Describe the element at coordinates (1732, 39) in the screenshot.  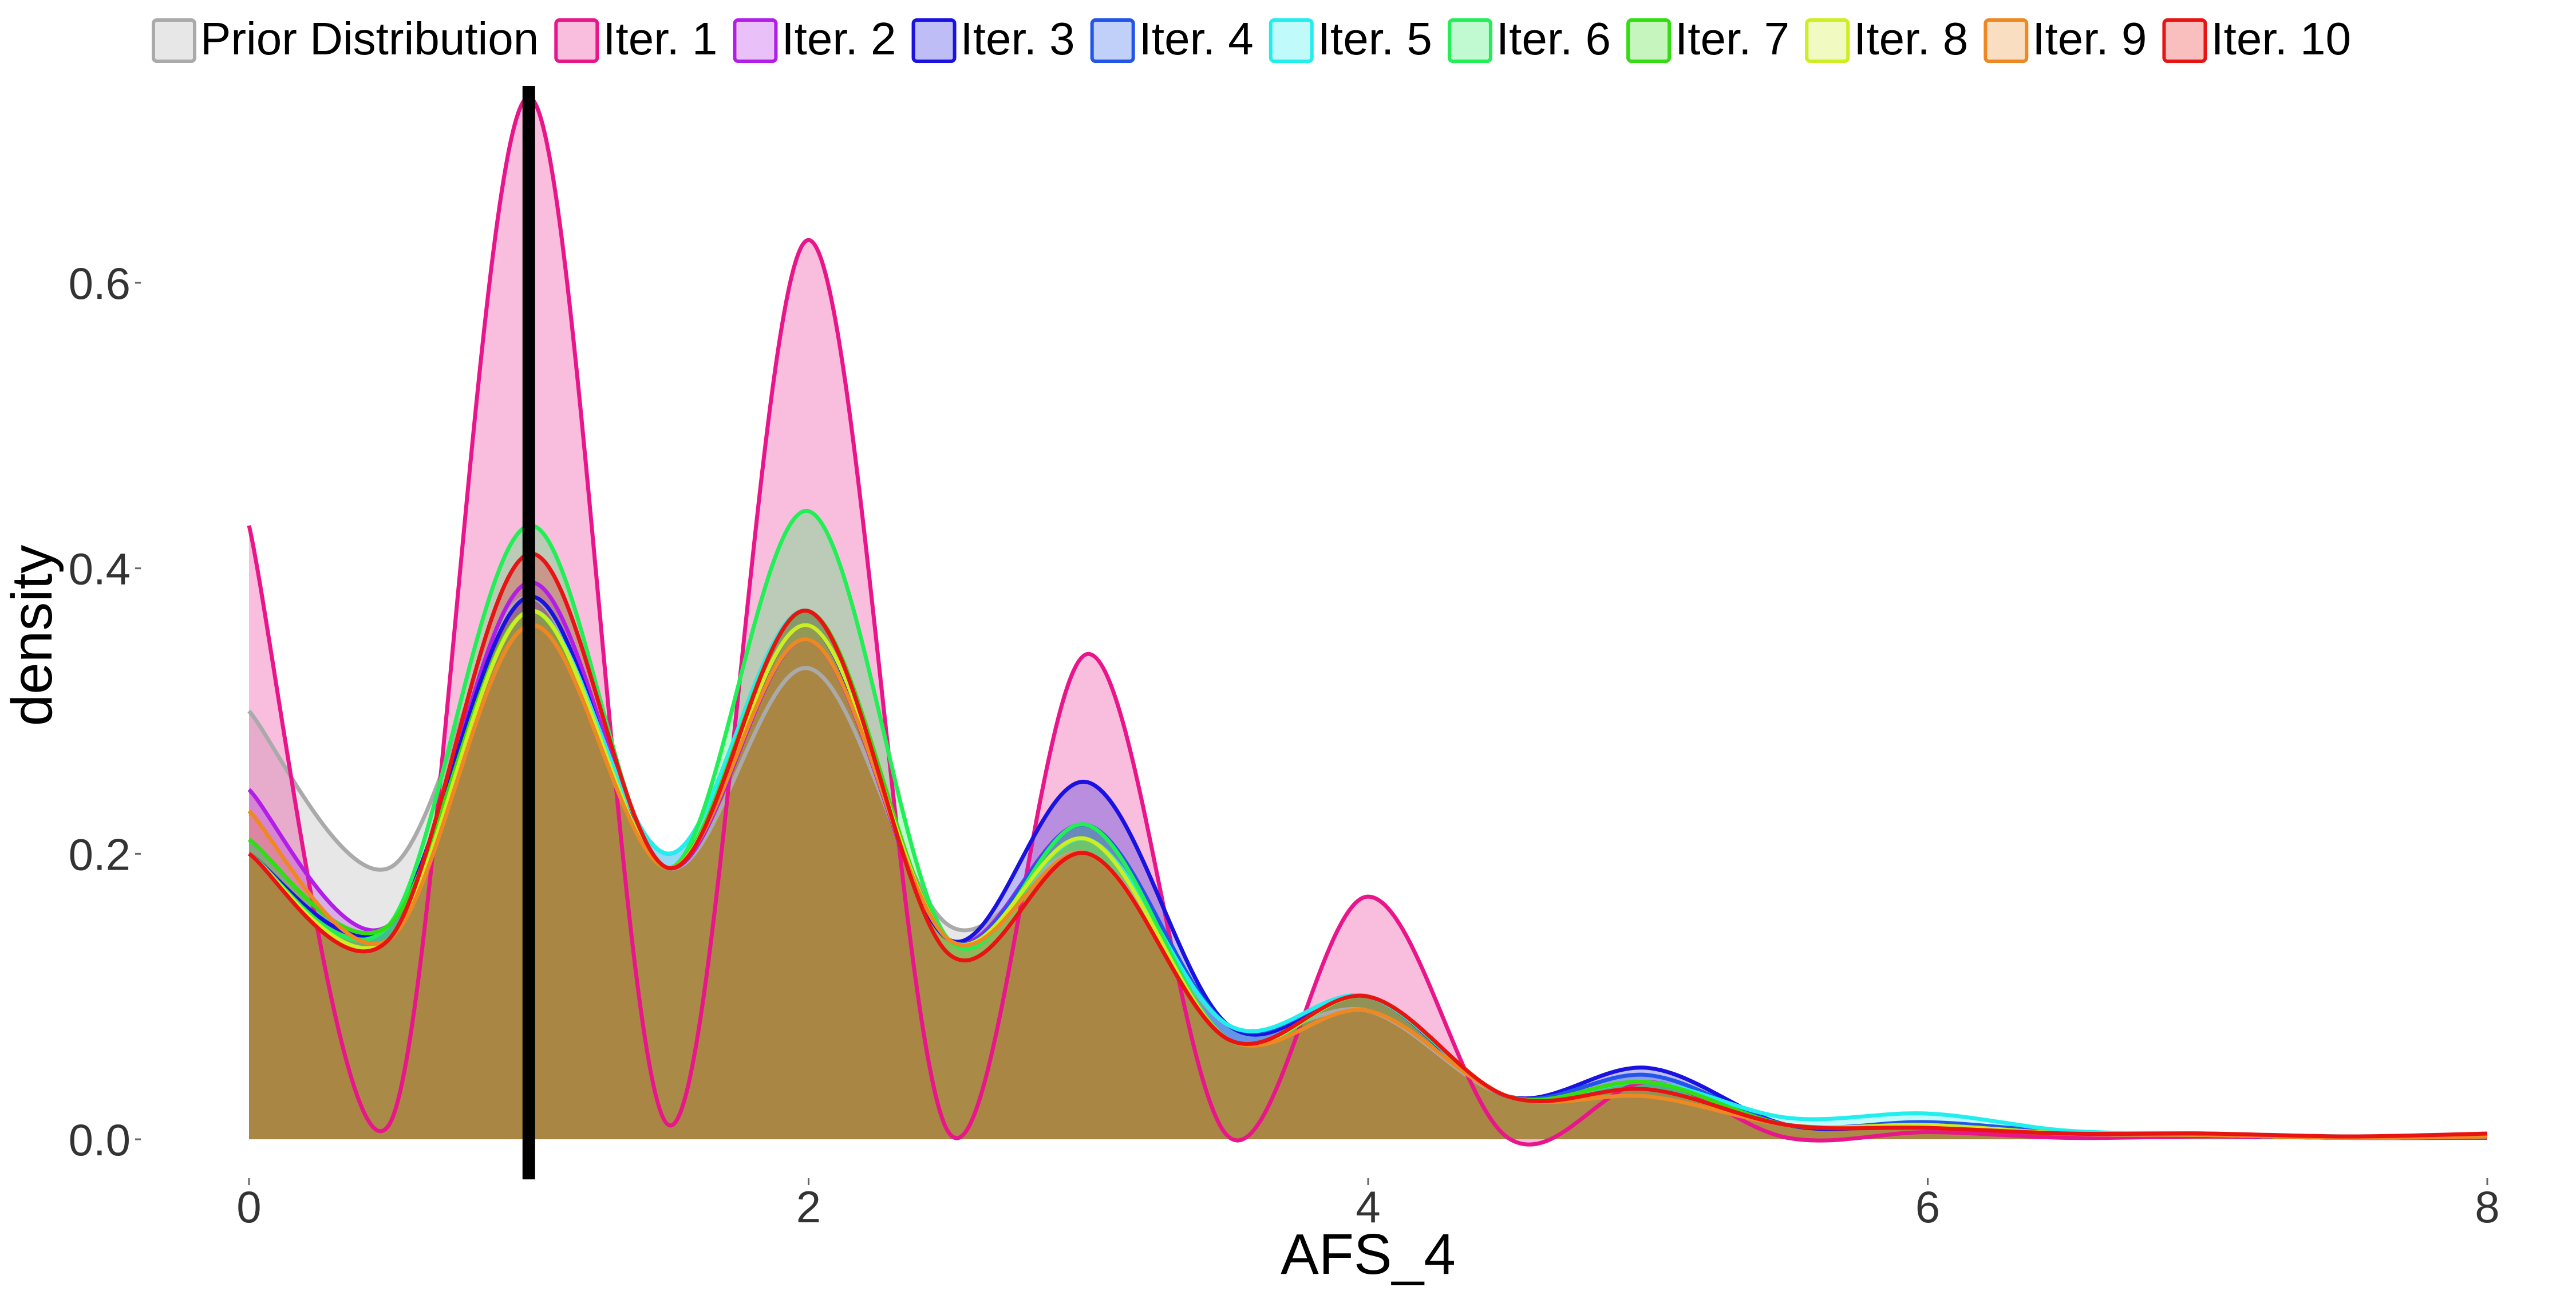
I see `legend-label: Iter. 7` at that location.